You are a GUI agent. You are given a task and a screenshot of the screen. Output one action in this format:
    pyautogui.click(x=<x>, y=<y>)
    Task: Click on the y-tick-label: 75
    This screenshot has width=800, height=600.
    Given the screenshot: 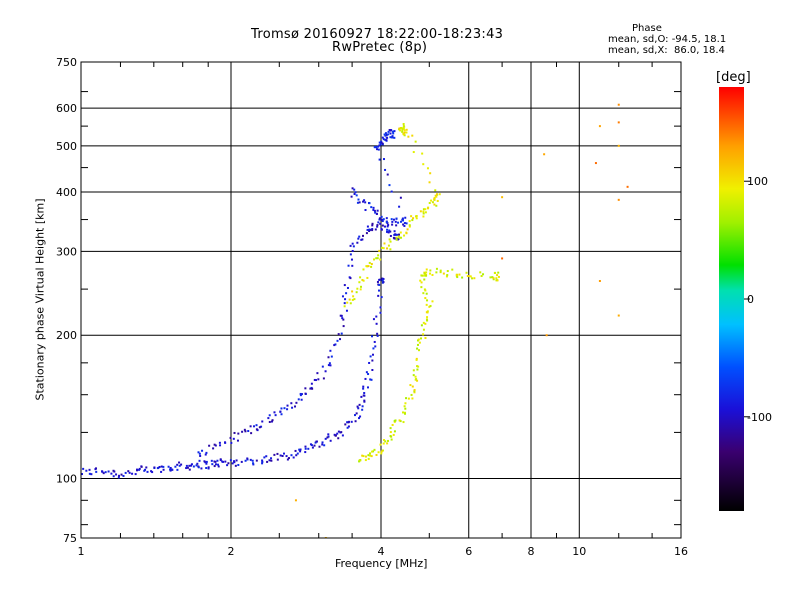 What is the action you would take?
    pyautogui.click(x=70, y=538)
    